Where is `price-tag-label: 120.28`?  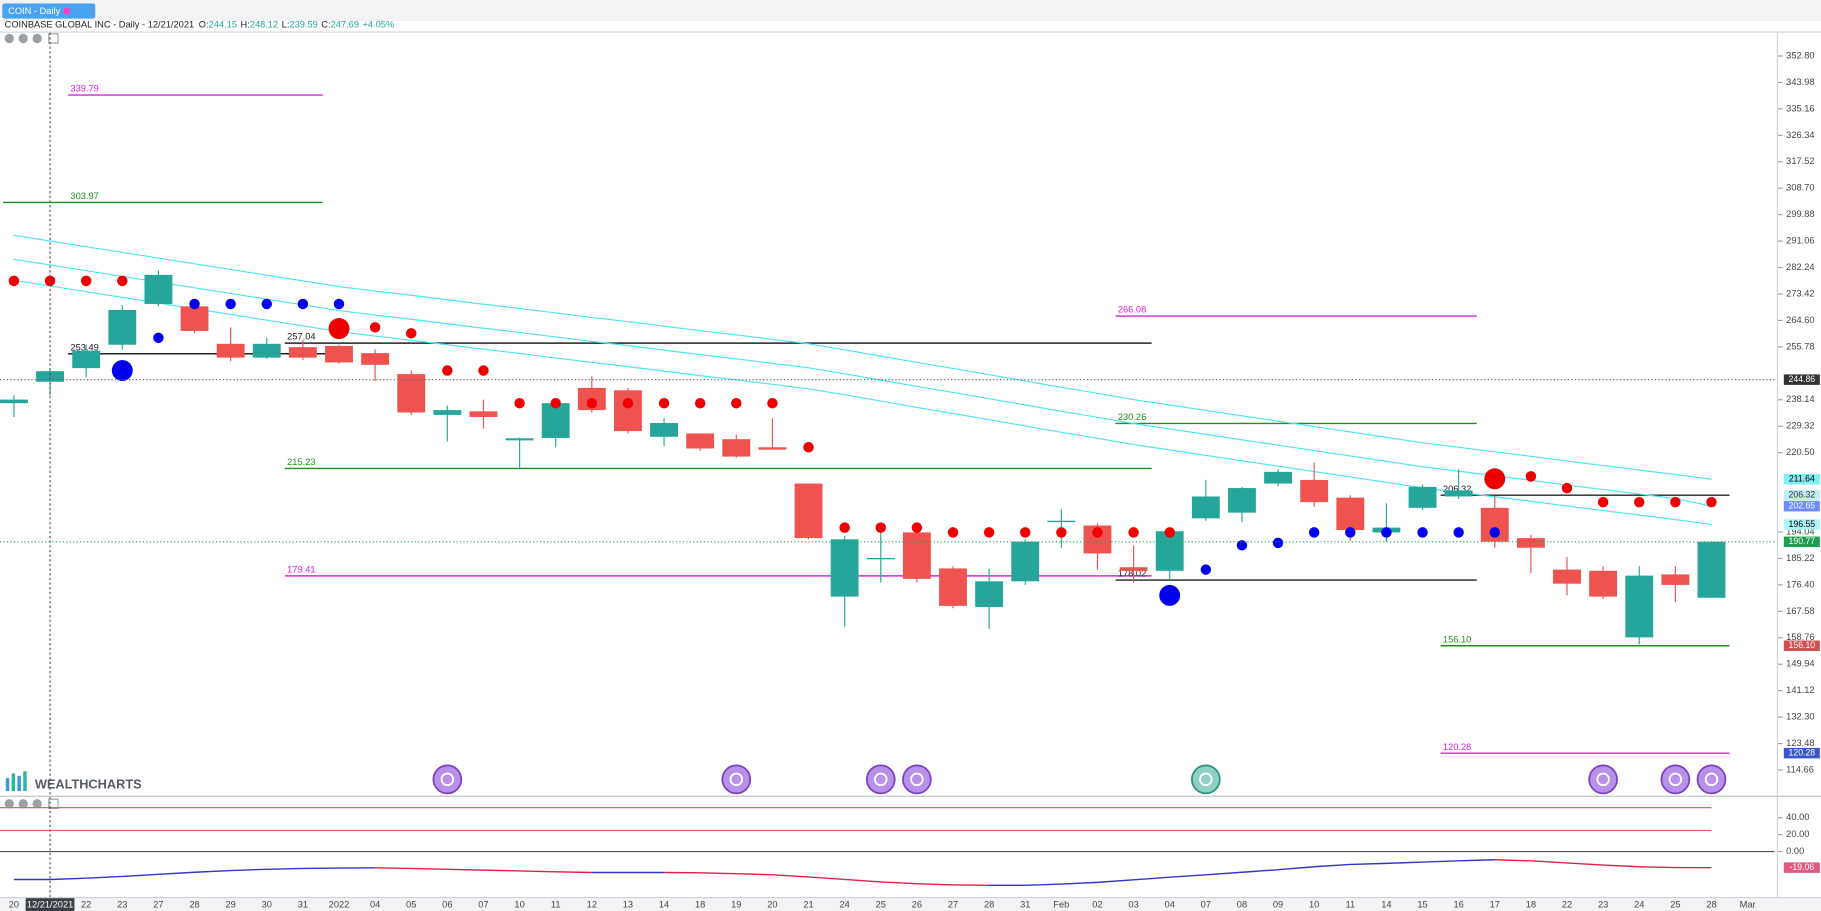
price-tag-label: 120.28 is located at coordinates (1802, 752).